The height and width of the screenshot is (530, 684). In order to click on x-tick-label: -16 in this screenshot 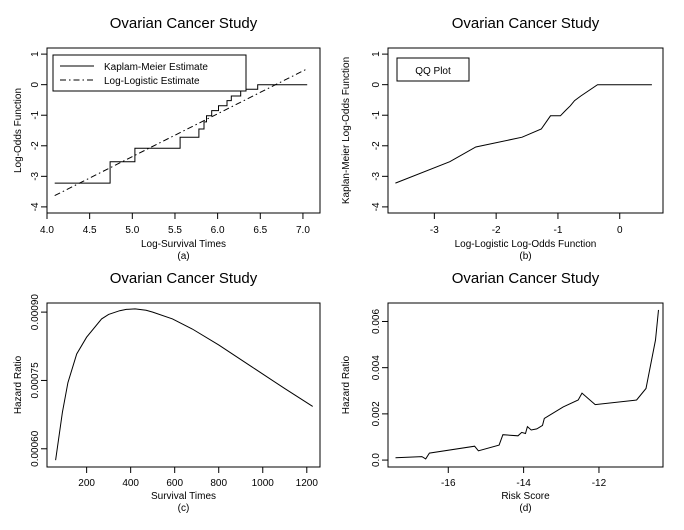, I will do `click(448, 483)`.